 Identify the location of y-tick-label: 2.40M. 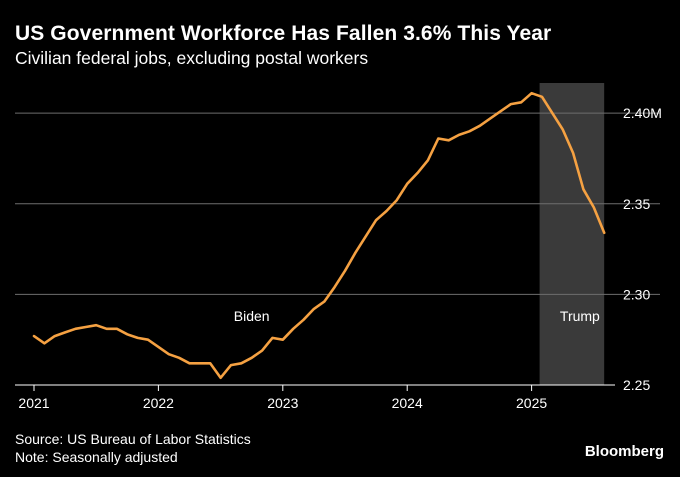
(642, 113).